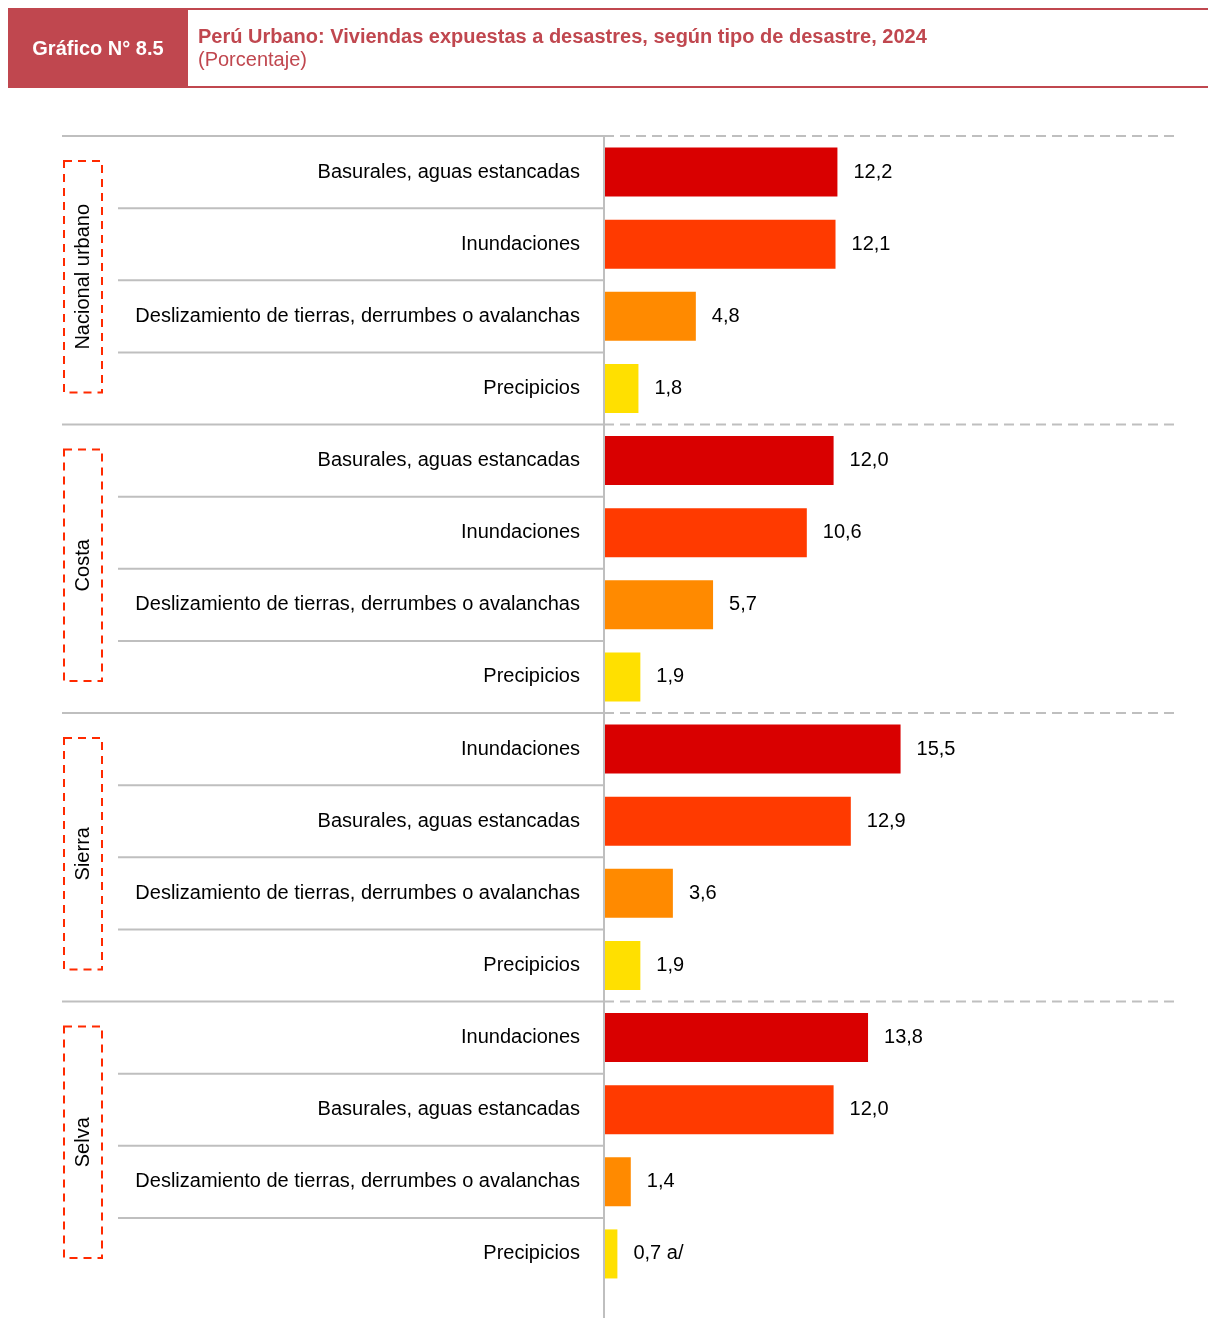 The image size is (1214, 1331). Describe the element at coordinates (936, 747) in the screenshot. I see `data-label: 15,5` at that location.